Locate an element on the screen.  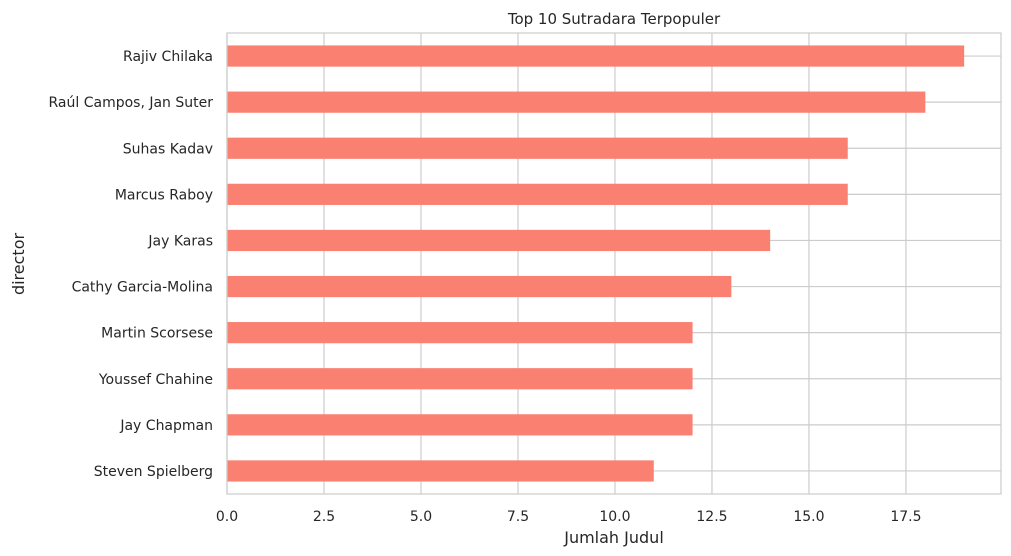
y-tick-label: Jay Karas is located at coordinates (180, 241).